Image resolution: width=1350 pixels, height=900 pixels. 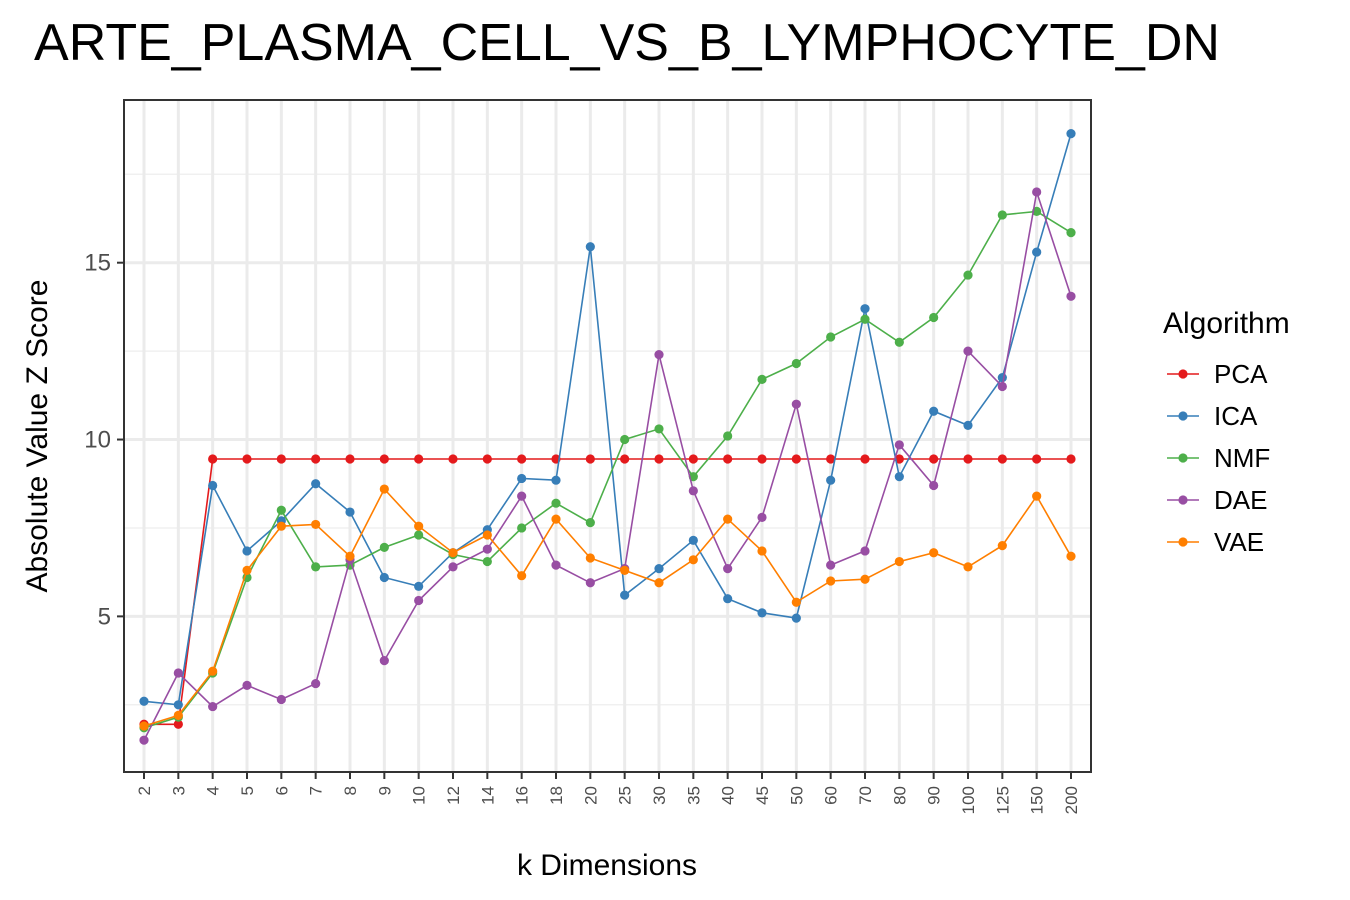 What do you see at coordinates (178, 790) in the screenshot?
I see `x-tick-label: 3` at bounding box center [178, 790].